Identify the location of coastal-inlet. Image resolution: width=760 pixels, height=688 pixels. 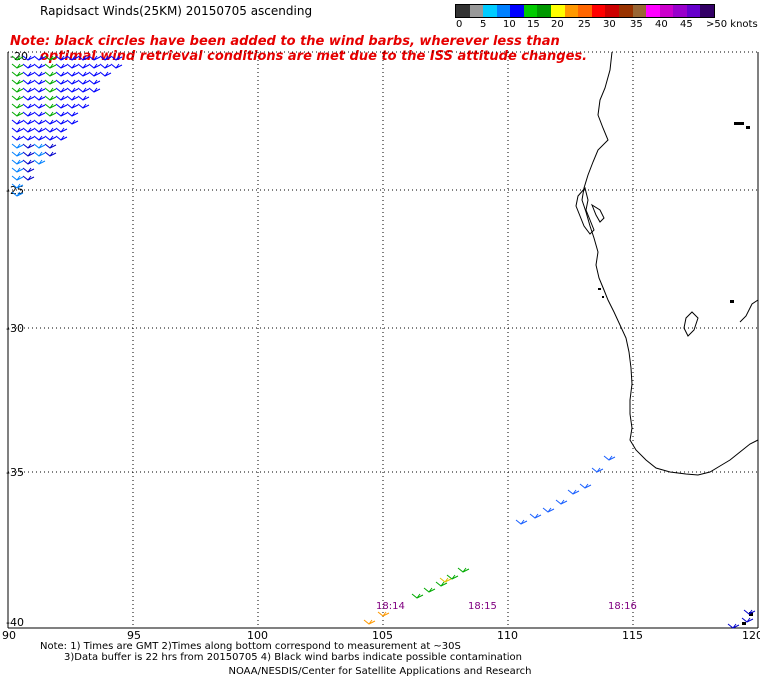
(691, 324).